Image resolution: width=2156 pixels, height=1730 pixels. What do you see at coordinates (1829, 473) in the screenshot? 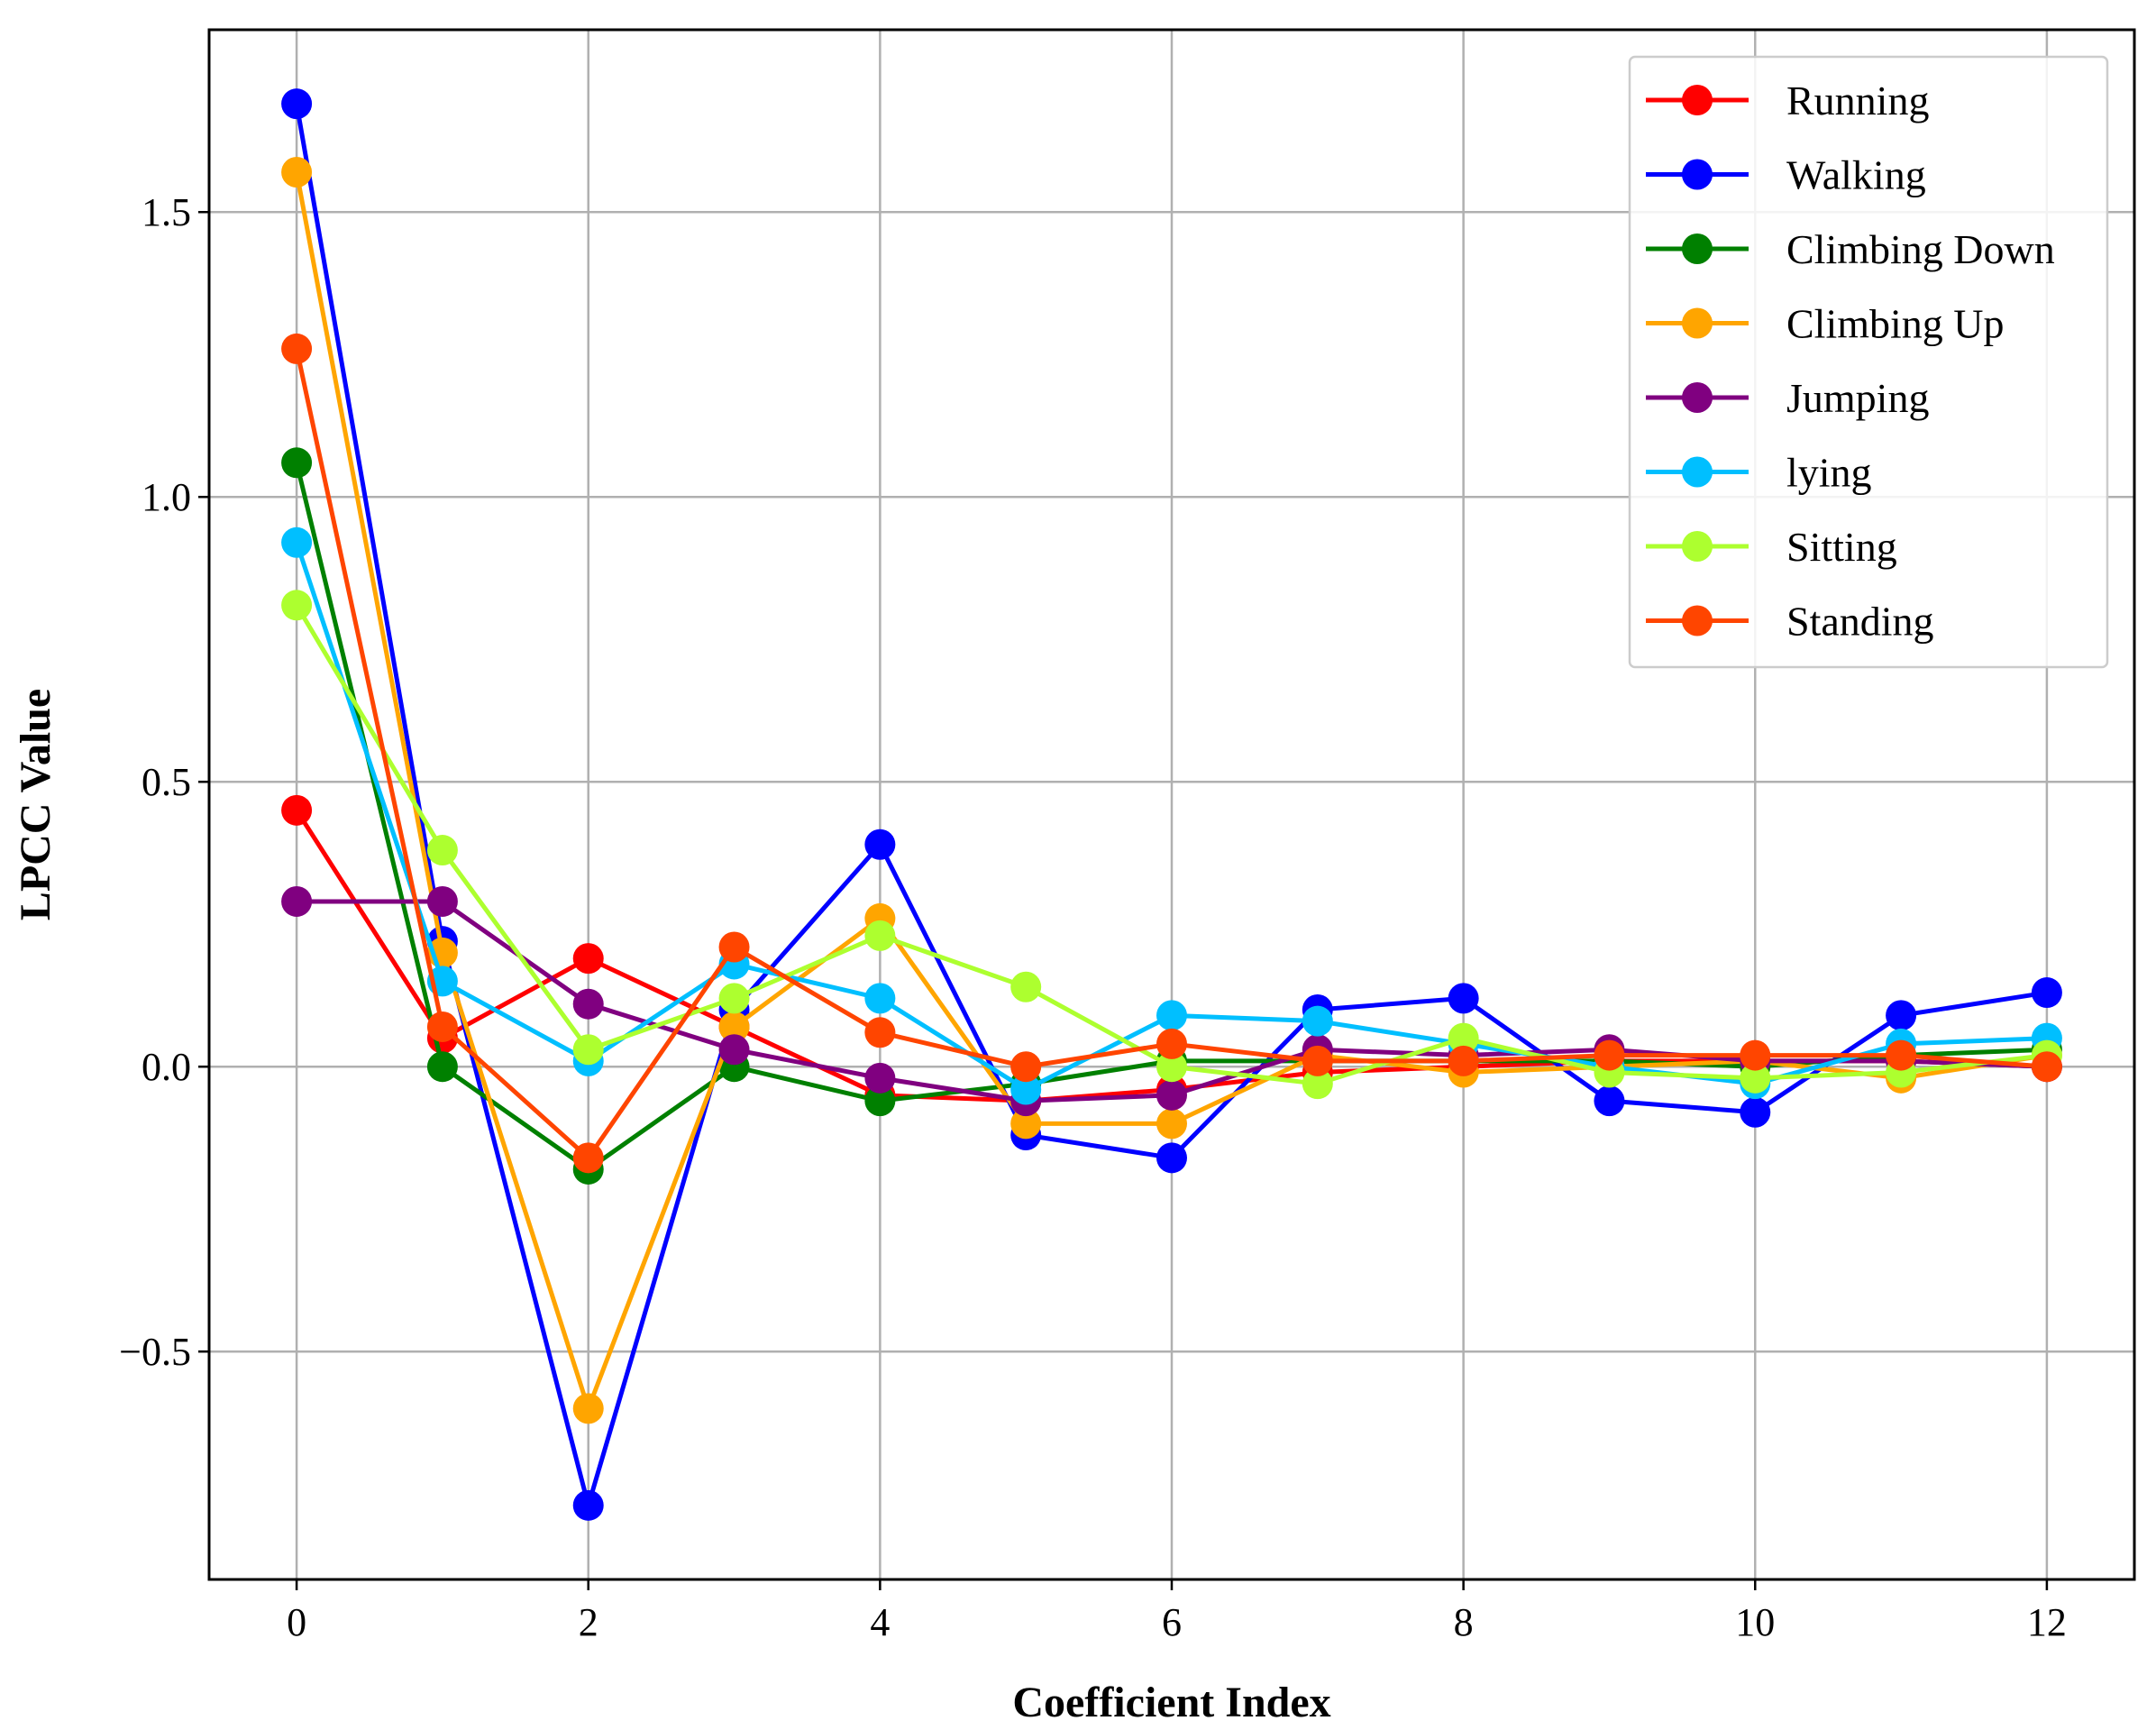
I see `legend-label: lying` at bounding box center [1829, 473].